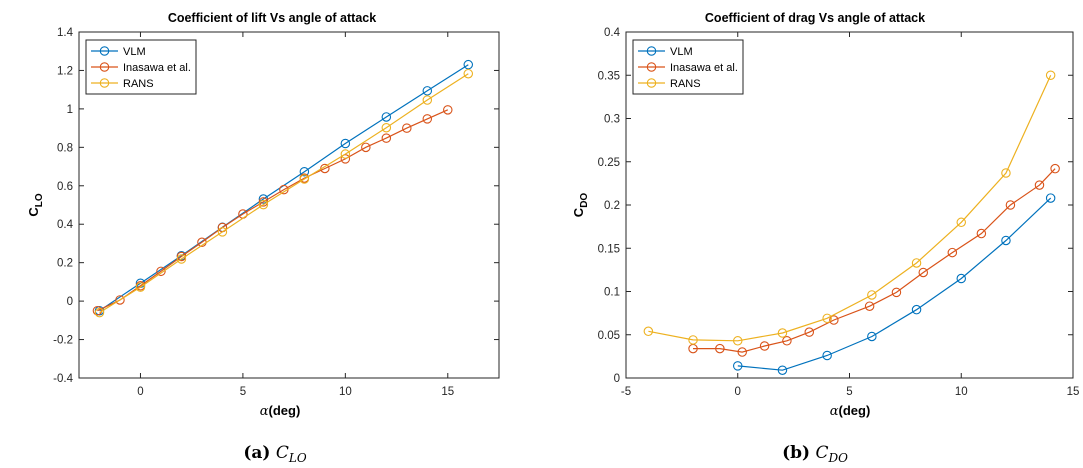 The height and width of the screenshot is (468, 1083). I want to click on drag-caption-main: C, so click(821, 453).